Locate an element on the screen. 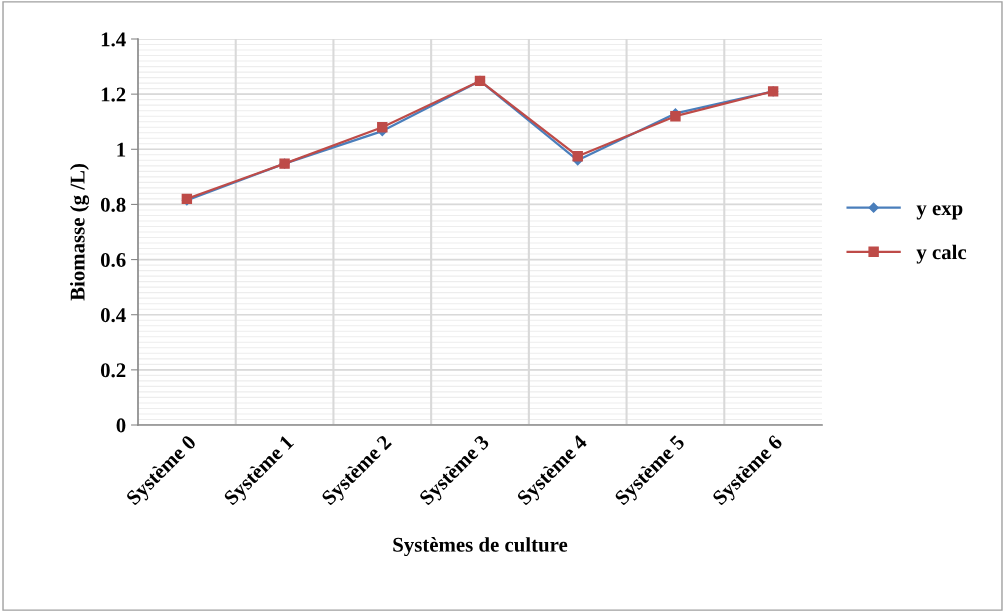 This screenshot has height=612, width=1005. y-tick-label: 1.4 is located at coordinates (113, 39).